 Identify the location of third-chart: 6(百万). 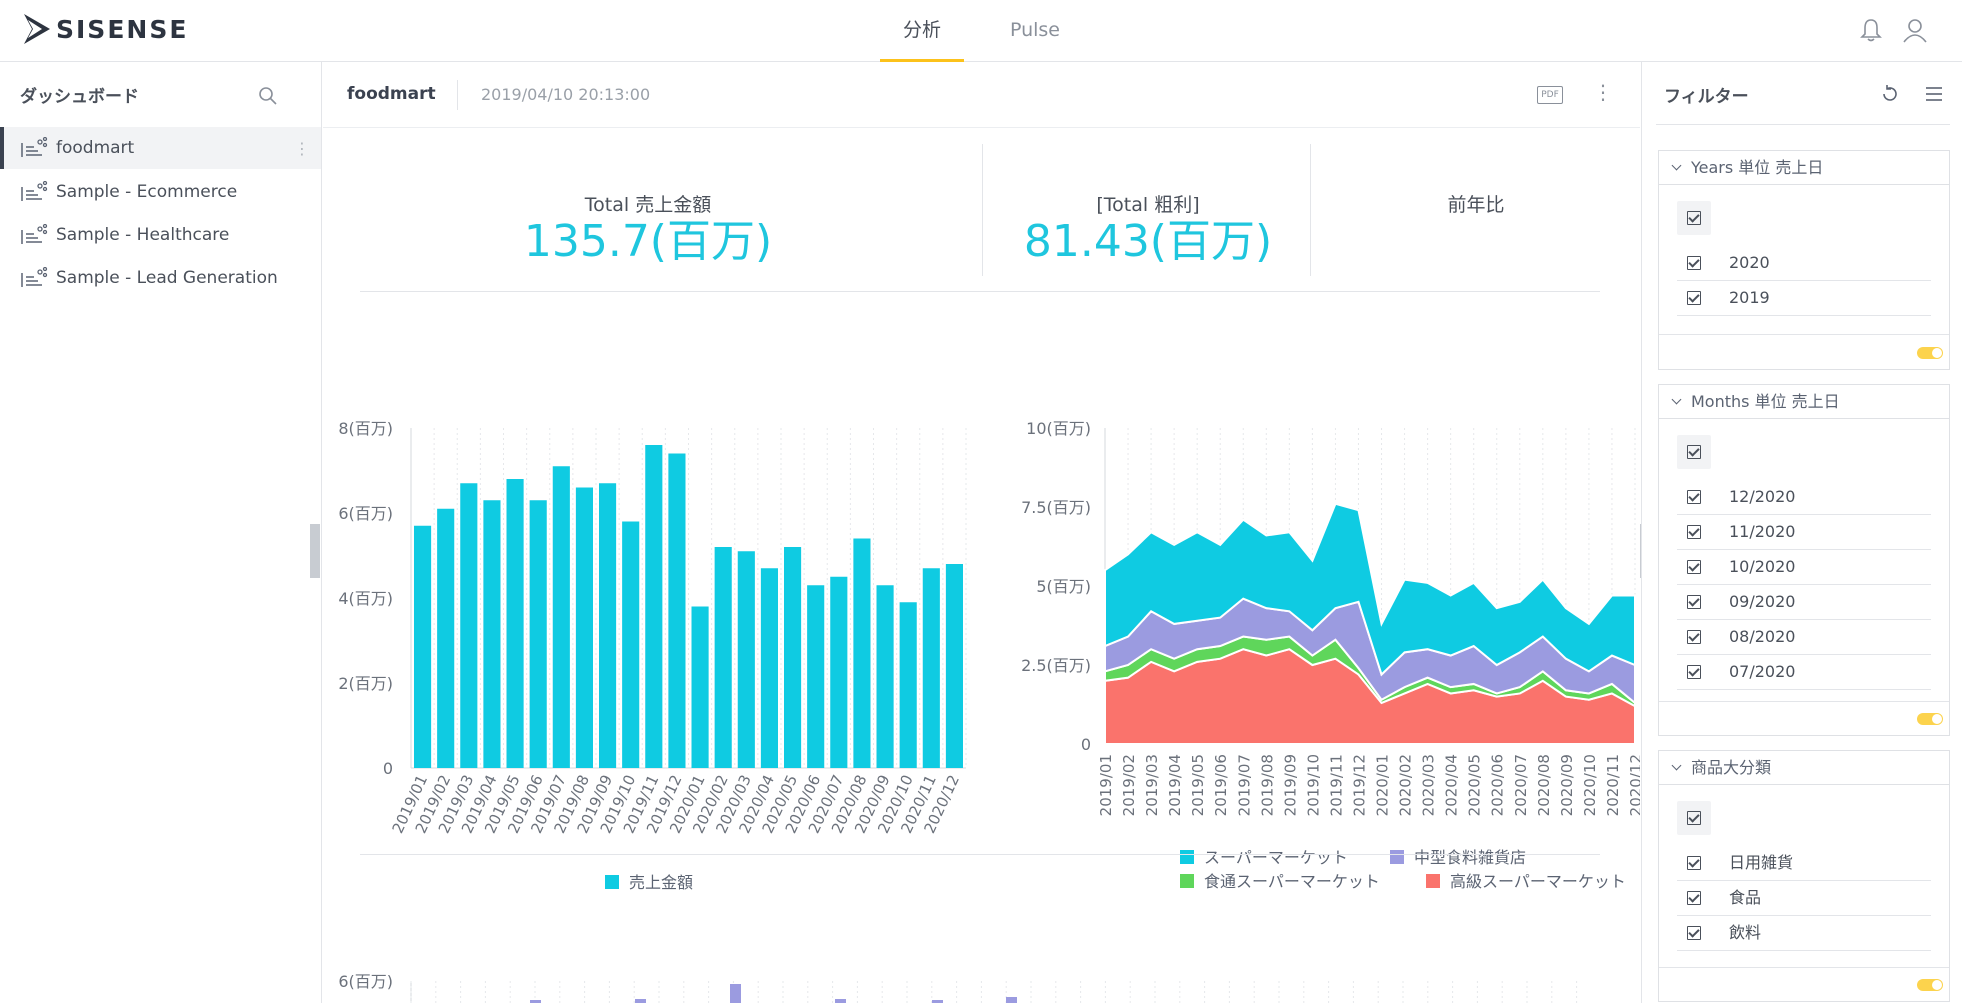
(981, 985).